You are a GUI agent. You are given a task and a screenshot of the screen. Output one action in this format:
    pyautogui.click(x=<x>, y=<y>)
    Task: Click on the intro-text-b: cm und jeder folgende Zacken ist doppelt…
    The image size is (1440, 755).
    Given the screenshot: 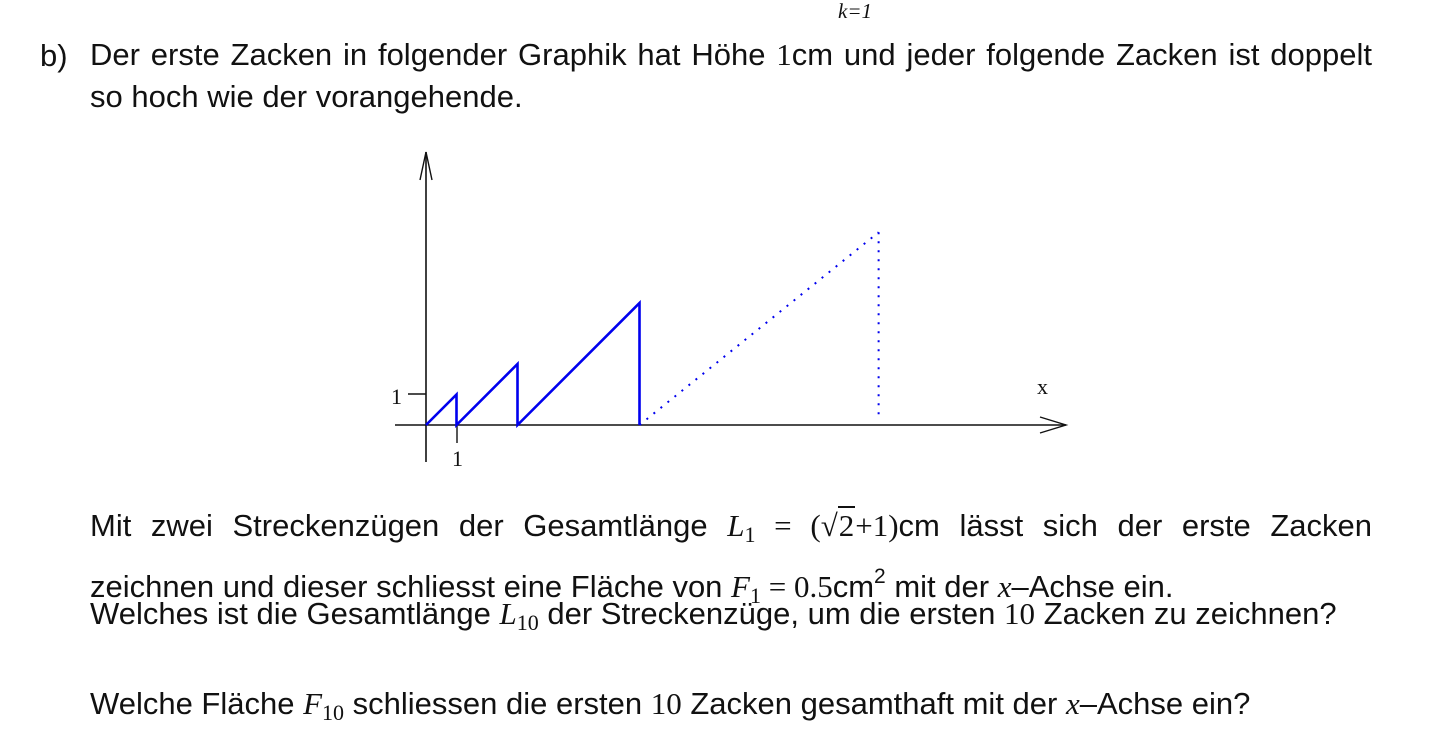 What is the action you would take?
    pyautogui.click(x=731, y=75)
    